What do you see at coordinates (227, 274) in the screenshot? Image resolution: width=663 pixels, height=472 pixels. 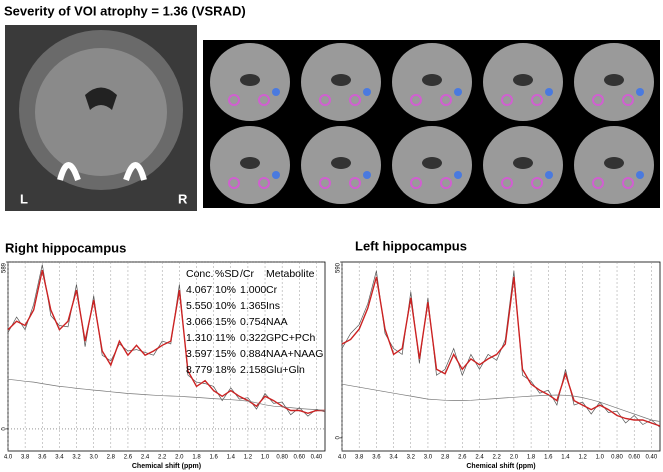 I see `table-header: %SD` at bounding box center [227, 274].